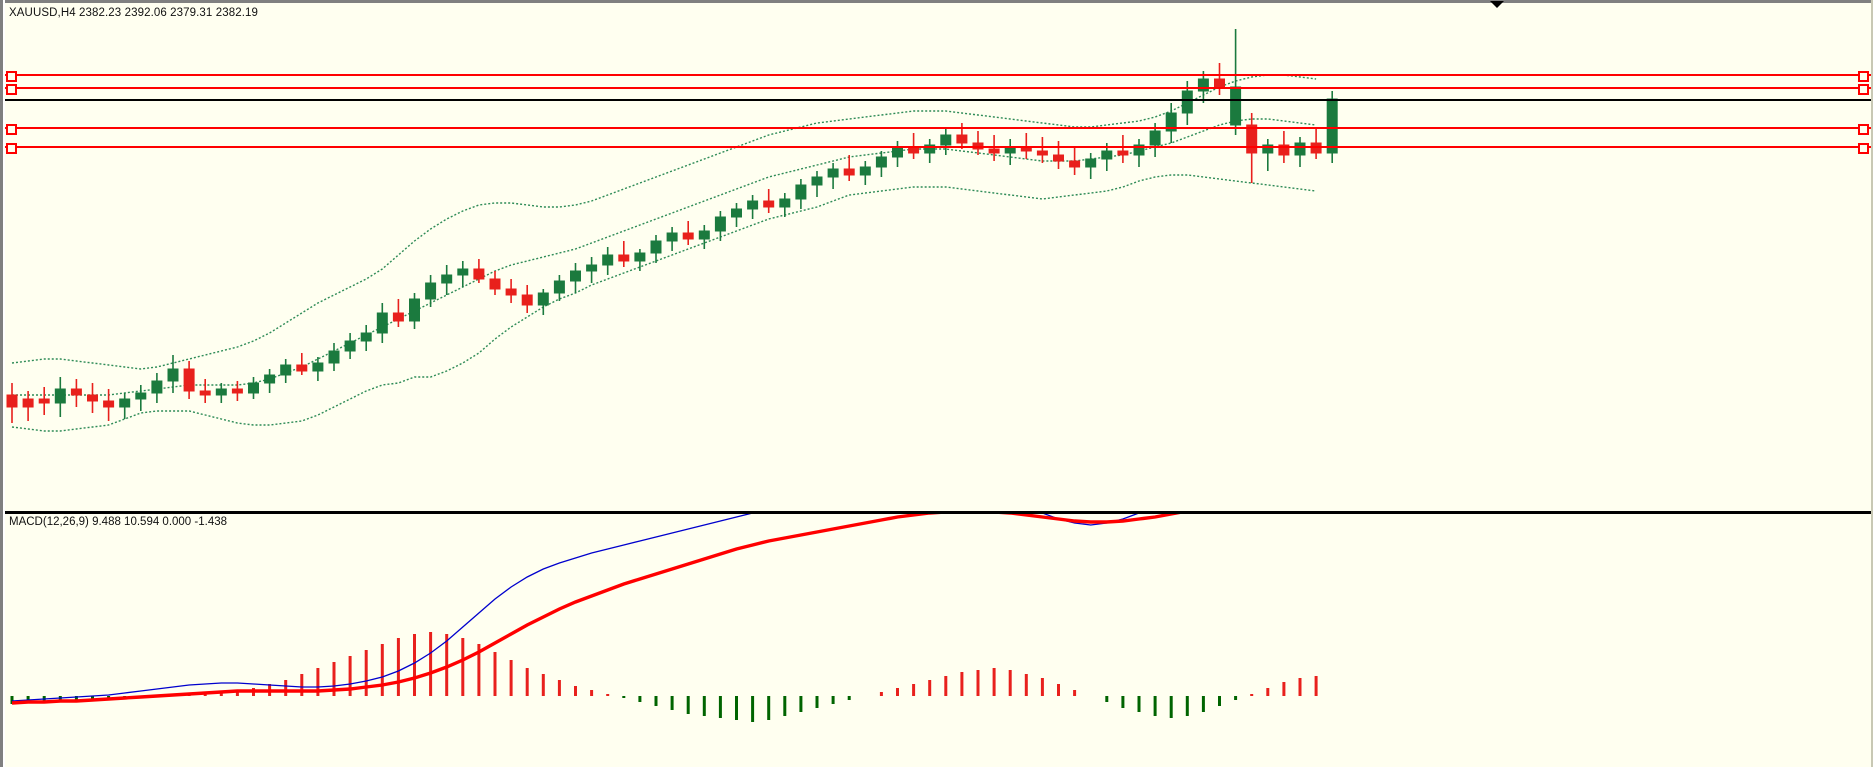 This screenshot has width=1873, height=767. I want to click on window-left-border, so click(1, 383).